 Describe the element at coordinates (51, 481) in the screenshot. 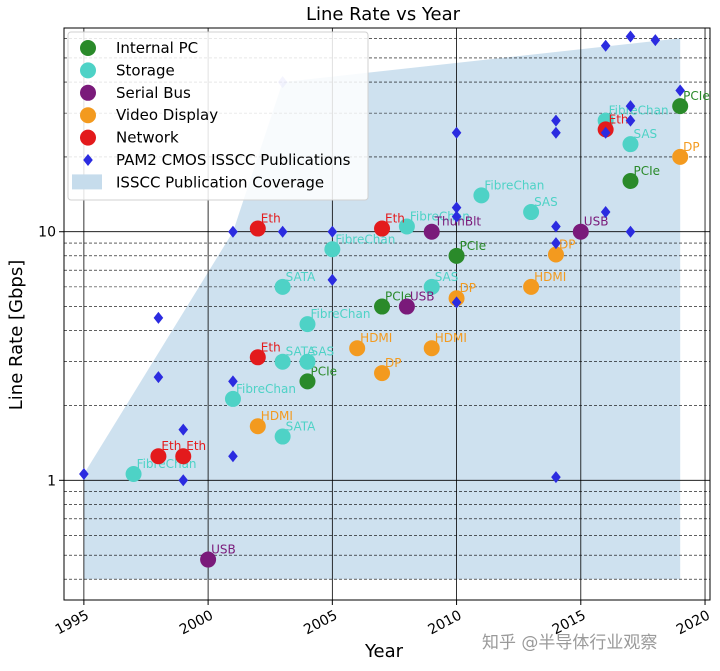

I see `y-tick-label: 1` at that location.